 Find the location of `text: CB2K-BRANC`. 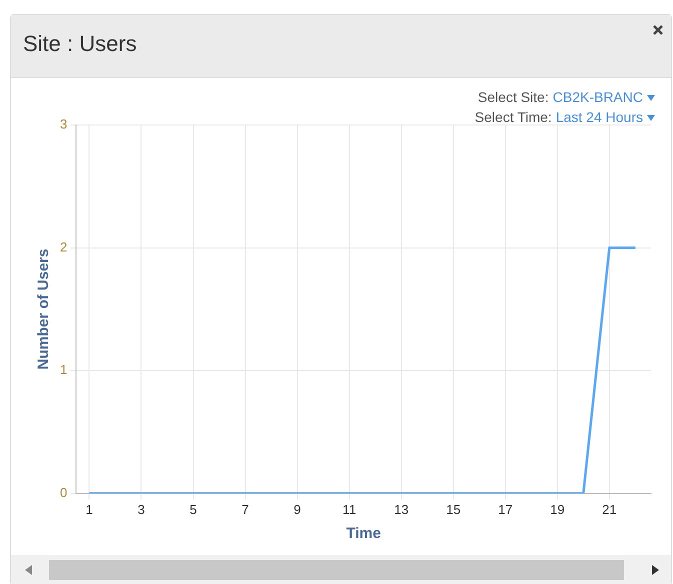

text: CB2K-BRANC is located at coordinates (597, 97).